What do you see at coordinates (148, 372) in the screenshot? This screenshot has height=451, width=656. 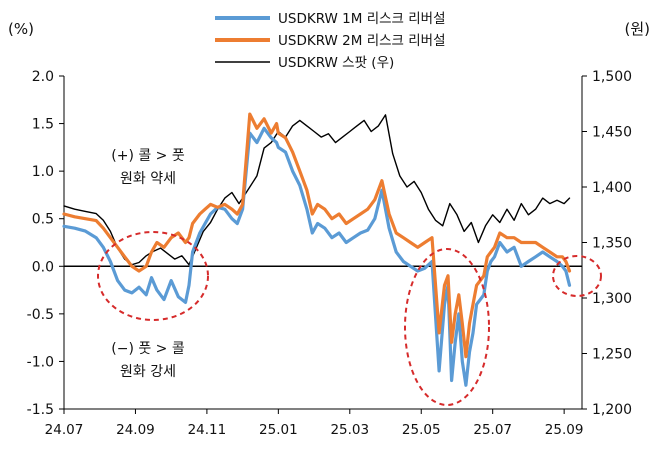 I see `annotation-negative-line2: 원화 강세` at bounding box center [148, 372].